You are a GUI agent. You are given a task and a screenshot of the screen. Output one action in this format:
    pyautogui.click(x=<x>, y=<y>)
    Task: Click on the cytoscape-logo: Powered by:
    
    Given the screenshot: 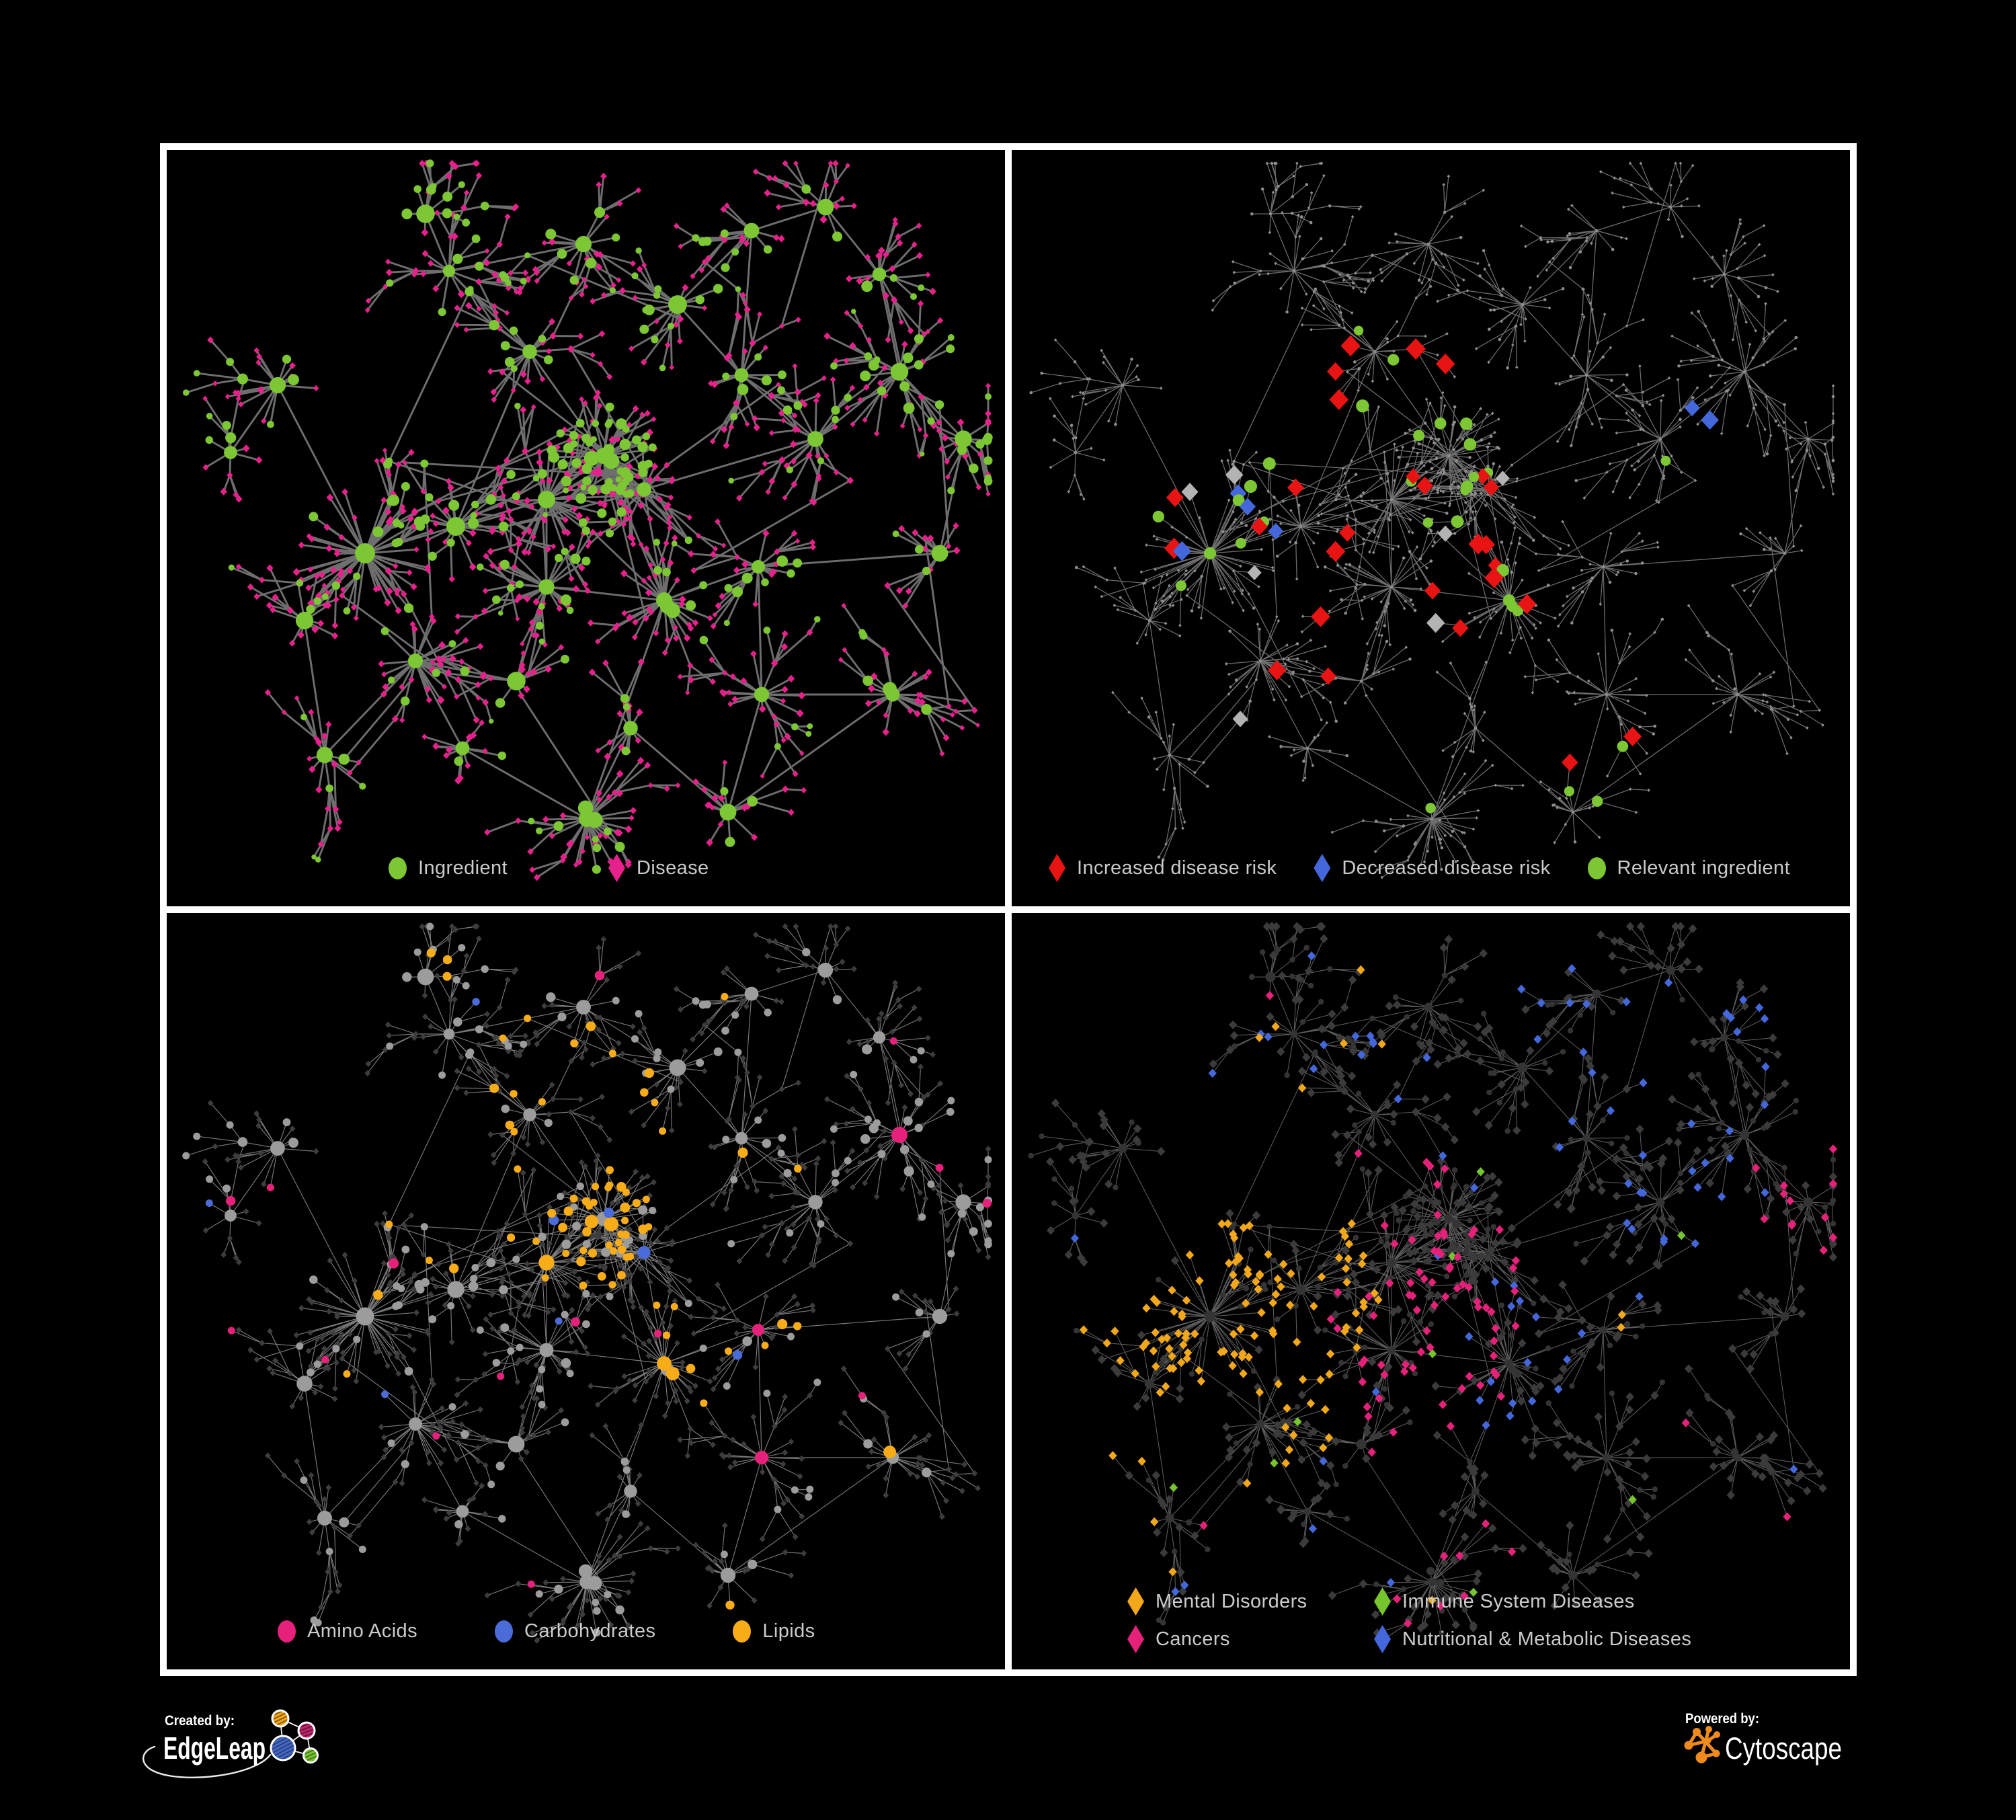 What is the action you would take?
    pyautogui.click(x=1763, y=1738)
    